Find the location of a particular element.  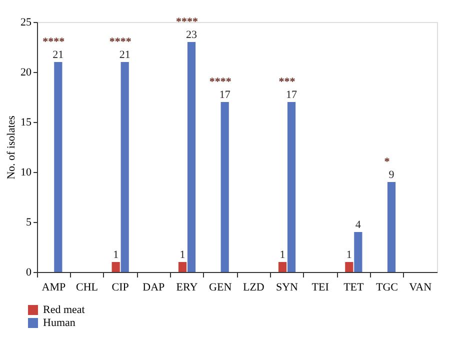

x-tick-label: LZD is located at coordinates (253, 288).